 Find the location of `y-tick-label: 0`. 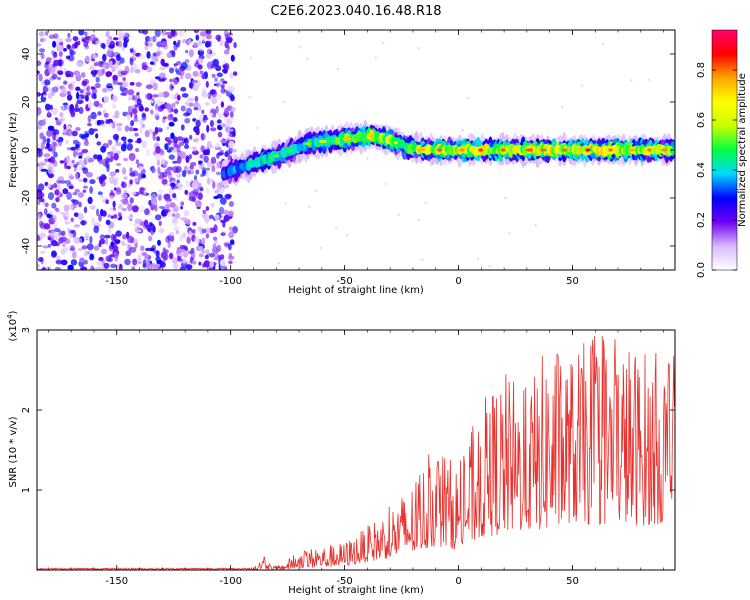

y-tick-label: 0 is located at coordinates (26, 150).